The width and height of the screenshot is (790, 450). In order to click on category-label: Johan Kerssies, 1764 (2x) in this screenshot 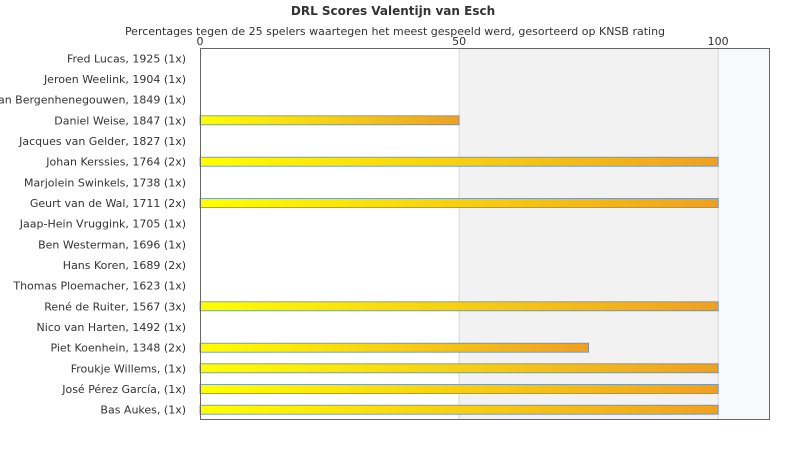, I will do `click(115, 162)`.